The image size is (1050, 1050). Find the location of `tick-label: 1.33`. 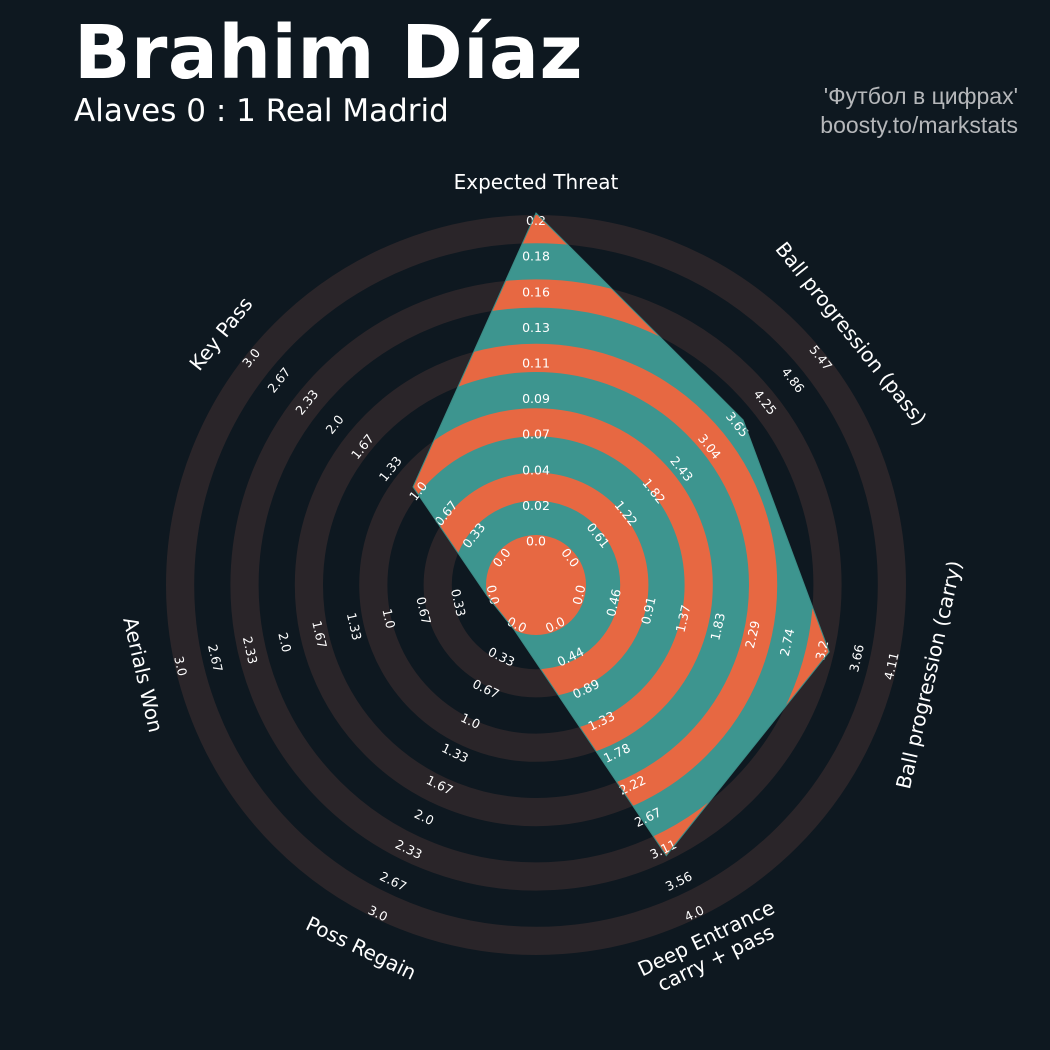

tick-label: 1.33 is located at coordinates (354, 626).